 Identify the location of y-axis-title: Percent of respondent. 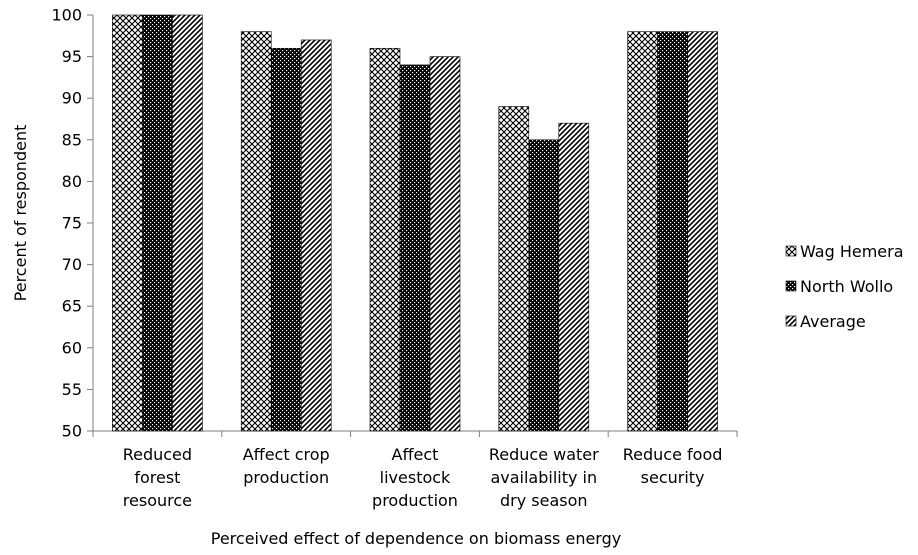
(20, 213).